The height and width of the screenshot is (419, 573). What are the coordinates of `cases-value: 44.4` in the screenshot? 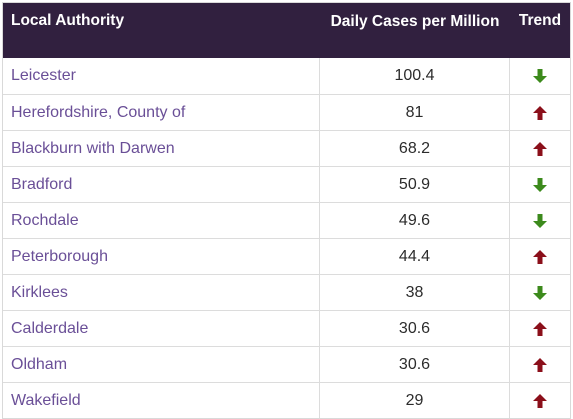 It's located at (414, 256).